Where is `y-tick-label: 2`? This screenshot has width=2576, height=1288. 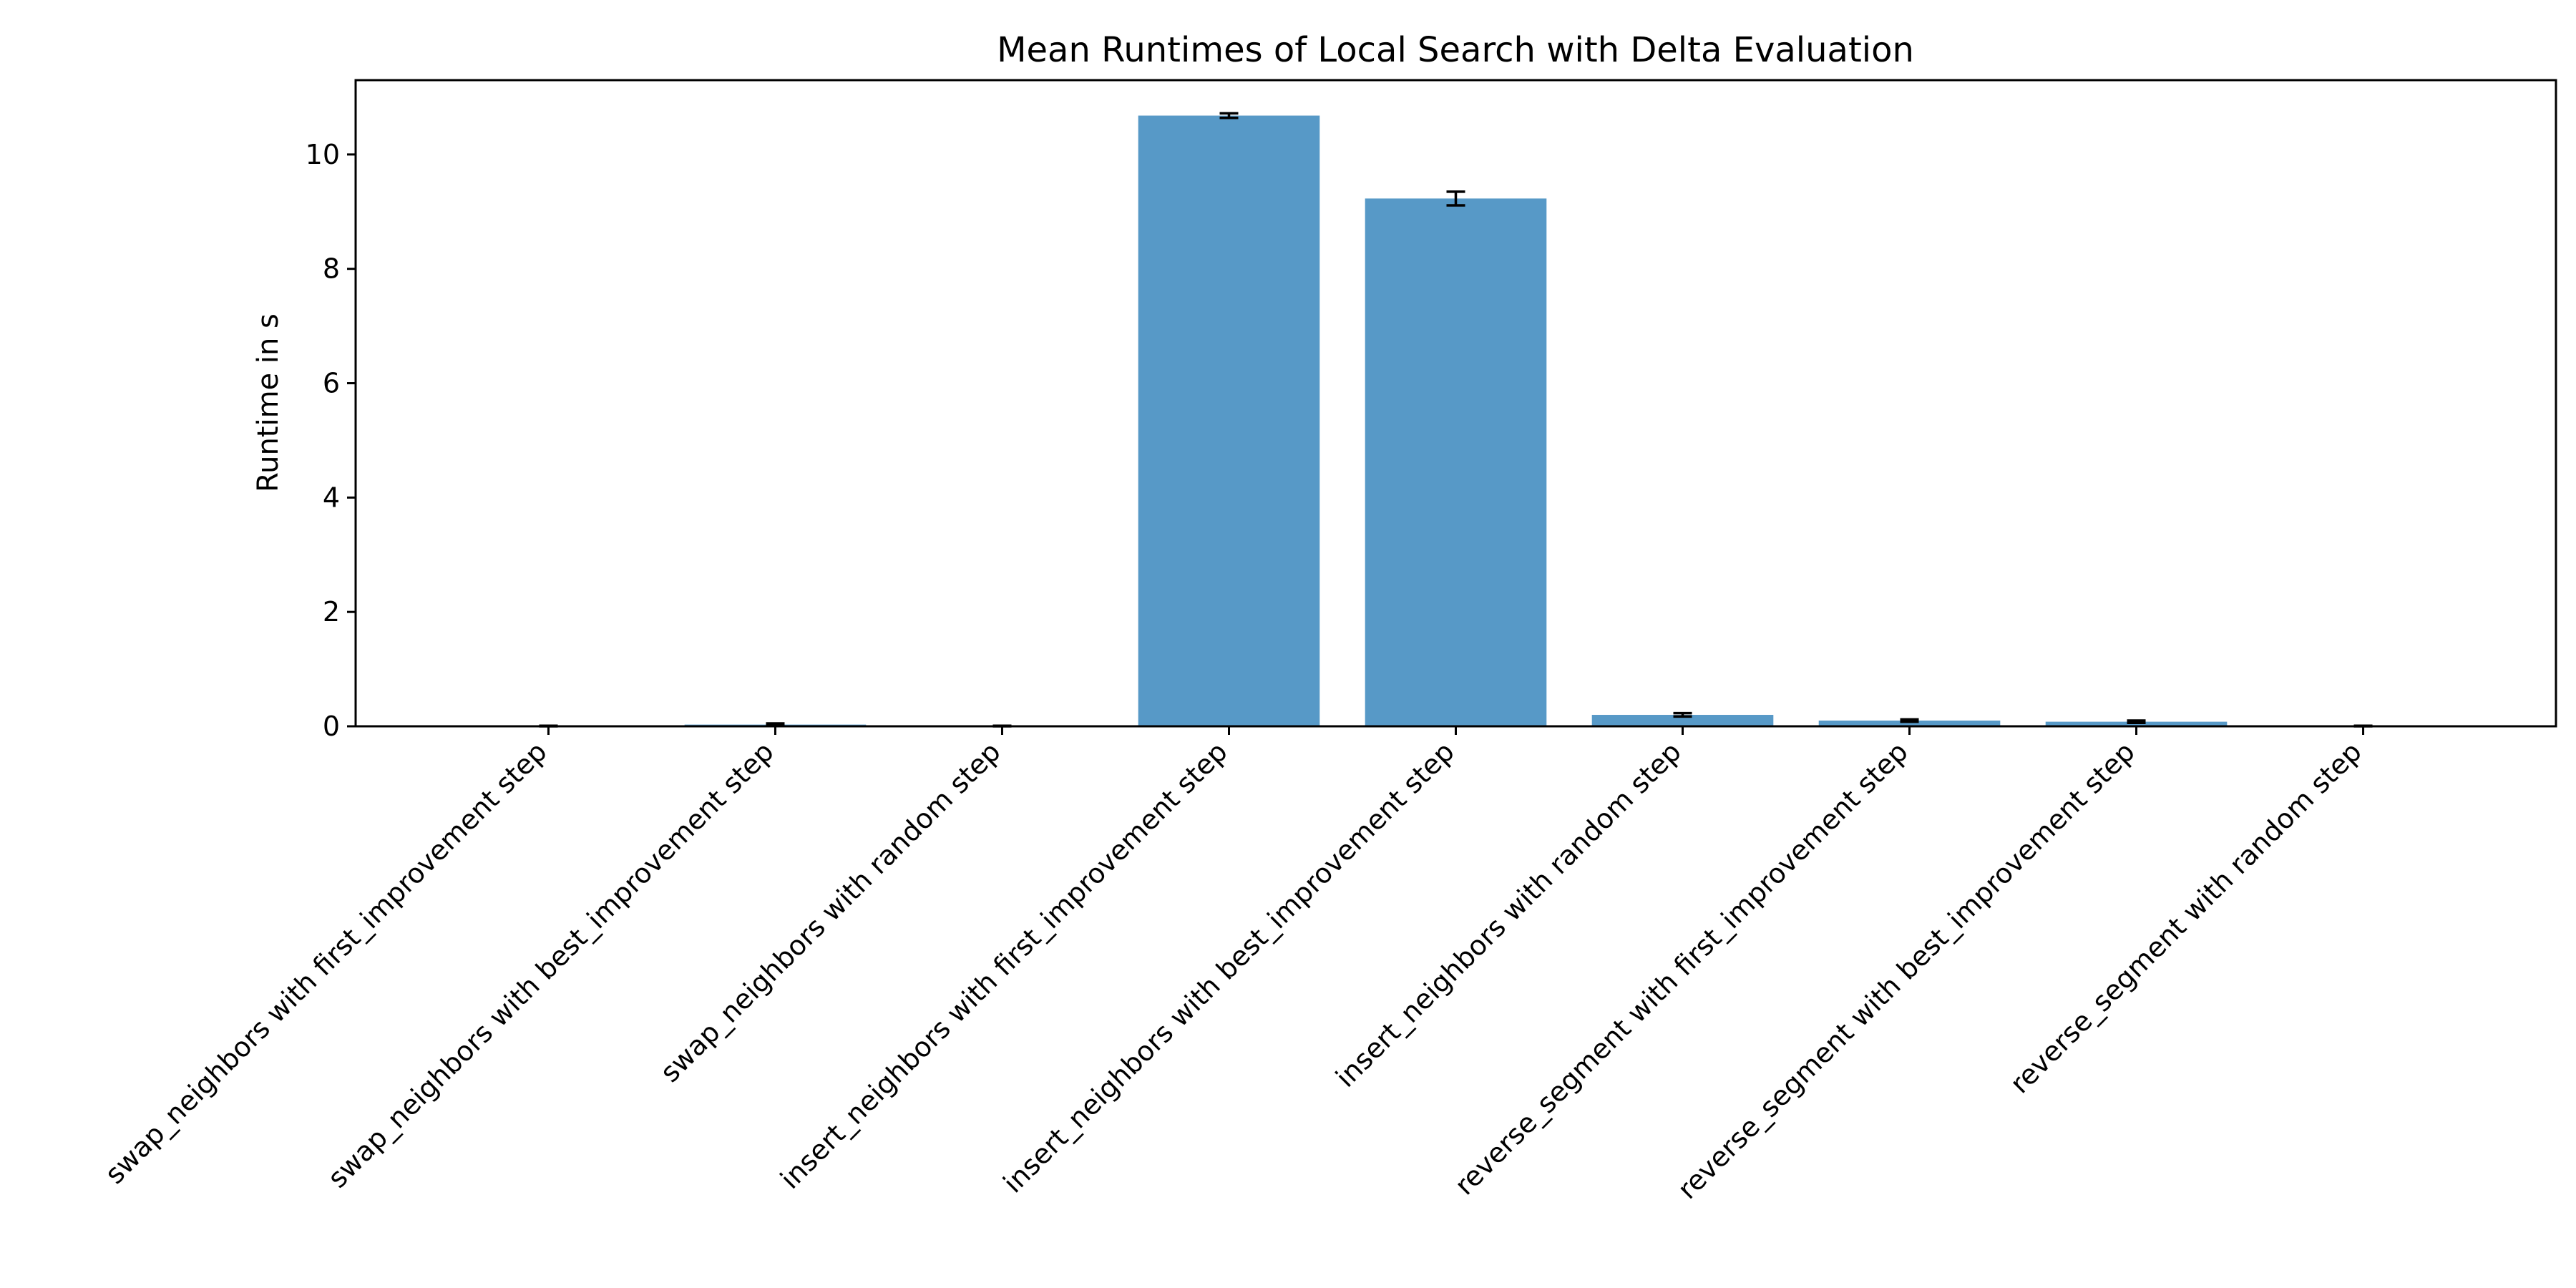 y-tick-label: 2 is located at coordinates (331, 612).